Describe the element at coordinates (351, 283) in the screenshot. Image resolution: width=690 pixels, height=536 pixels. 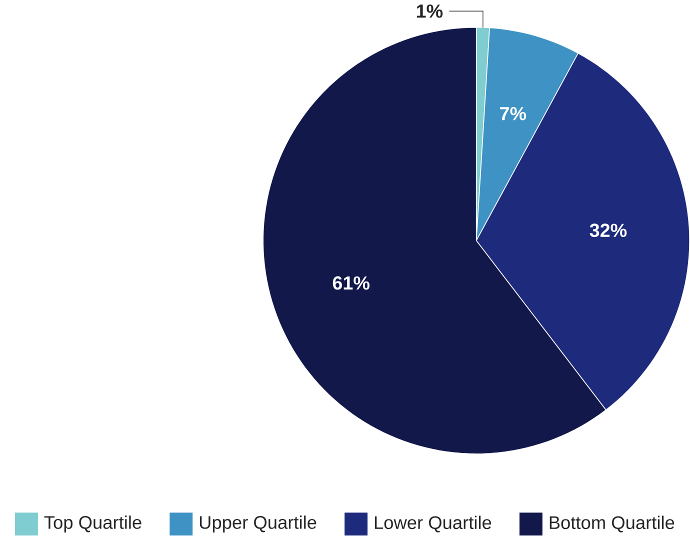
I see `data-label: 61%` at that location.